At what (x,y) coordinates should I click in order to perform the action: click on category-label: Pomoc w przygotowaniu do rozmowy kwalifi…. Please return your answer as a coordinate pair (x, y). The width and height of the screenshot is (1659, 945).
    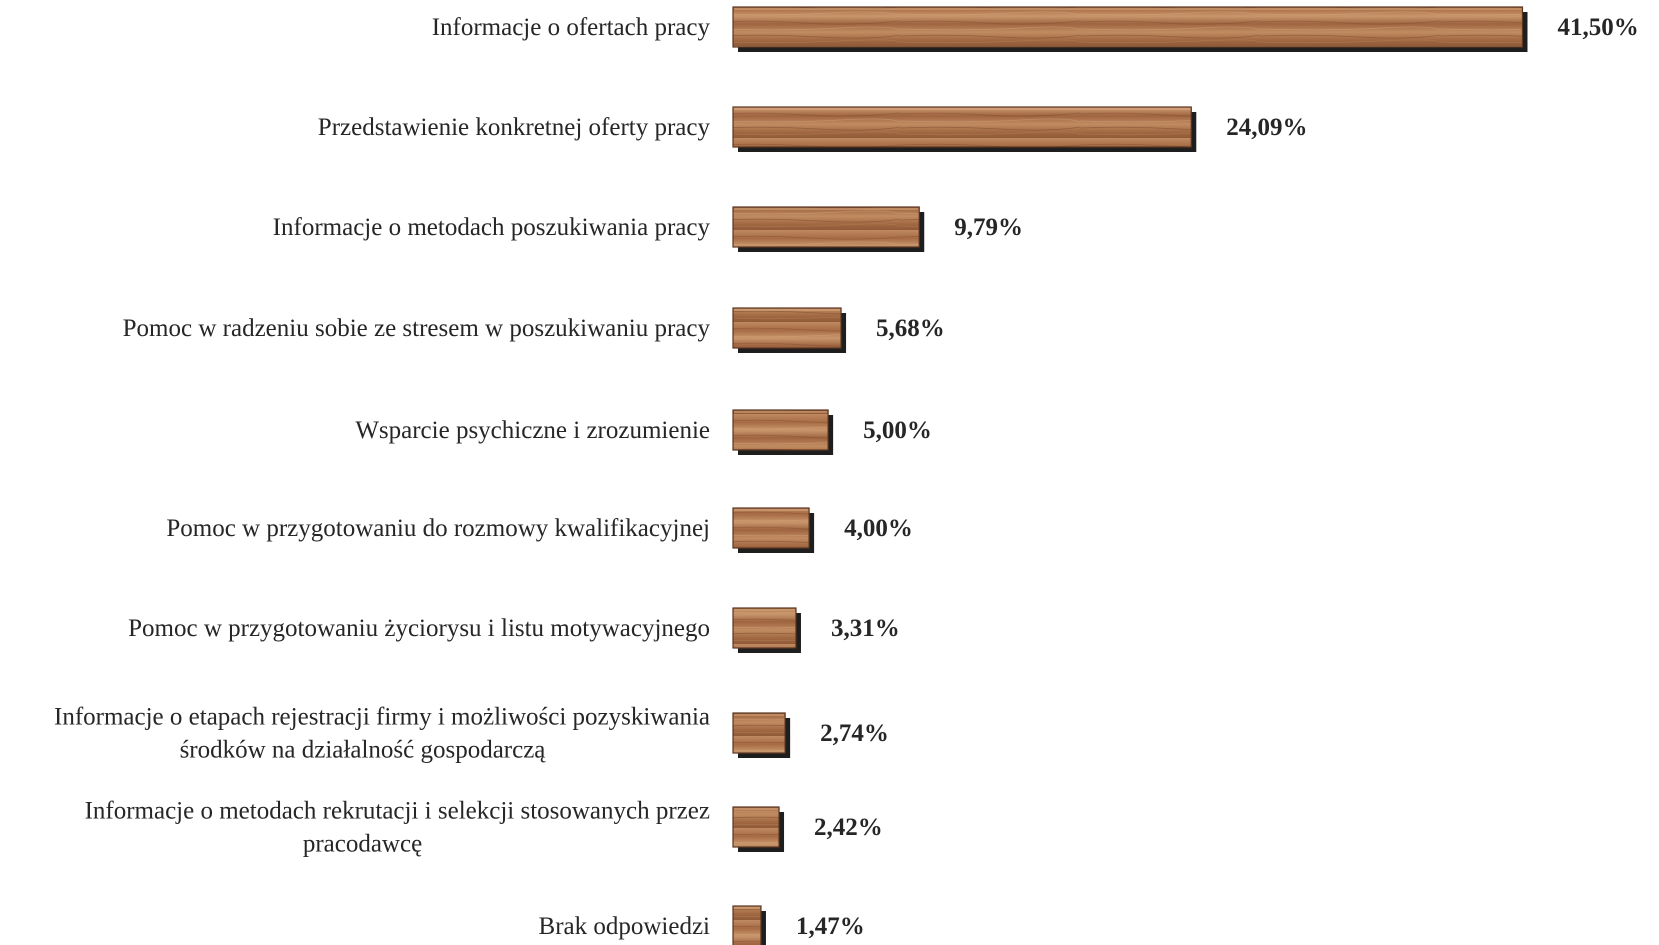
    Looking at the image, I should click on (438, 528).